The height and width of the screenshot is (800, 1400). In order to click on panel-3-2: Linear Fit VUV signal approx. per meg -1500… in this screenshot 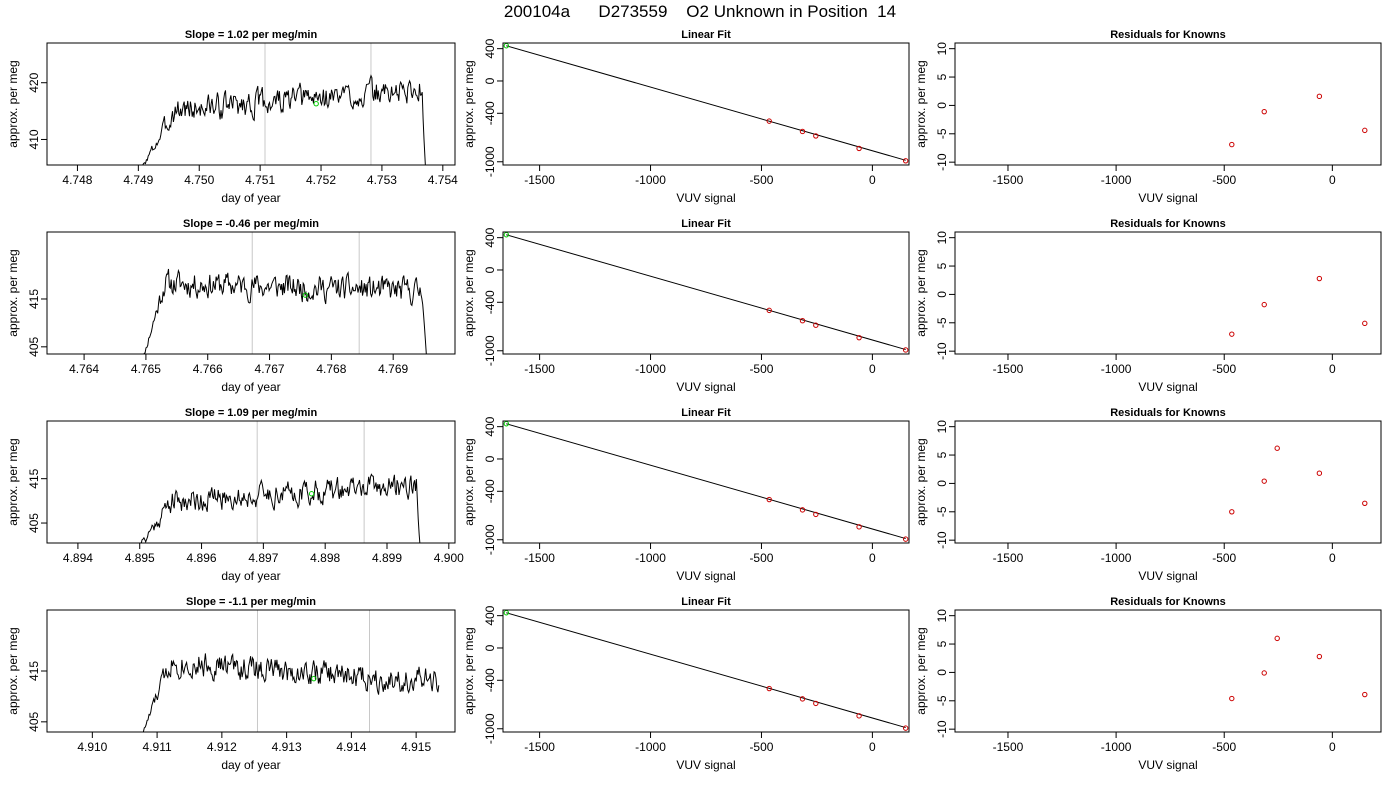, I will do `click(686, 495)`.